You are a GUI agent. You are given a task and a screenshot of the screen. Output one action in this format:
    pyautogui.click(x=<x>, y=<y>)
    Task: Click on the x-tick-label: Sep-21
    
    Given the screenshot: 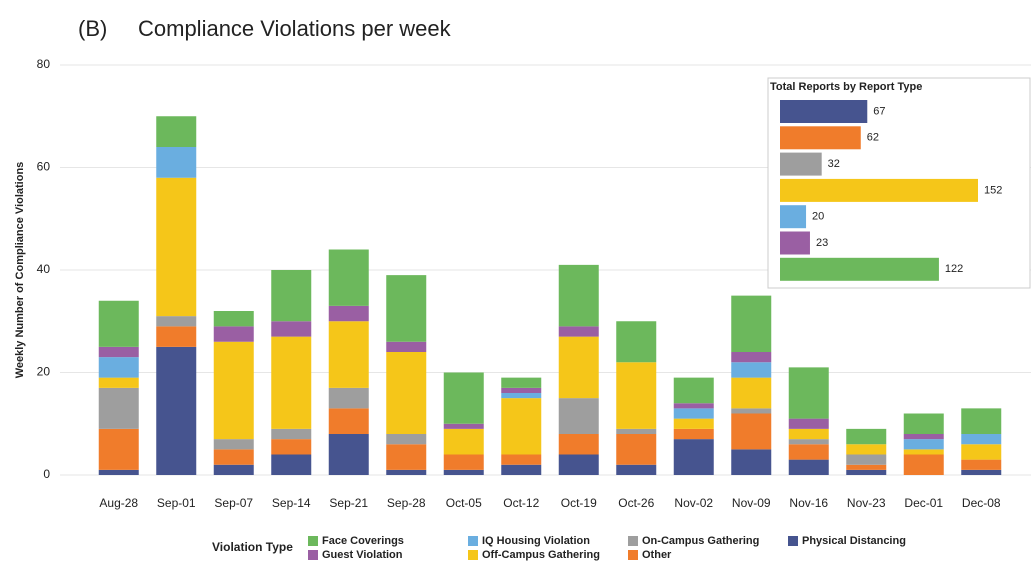 What is the action you would take?
    pyautogui.click(x=348, y=503)
    